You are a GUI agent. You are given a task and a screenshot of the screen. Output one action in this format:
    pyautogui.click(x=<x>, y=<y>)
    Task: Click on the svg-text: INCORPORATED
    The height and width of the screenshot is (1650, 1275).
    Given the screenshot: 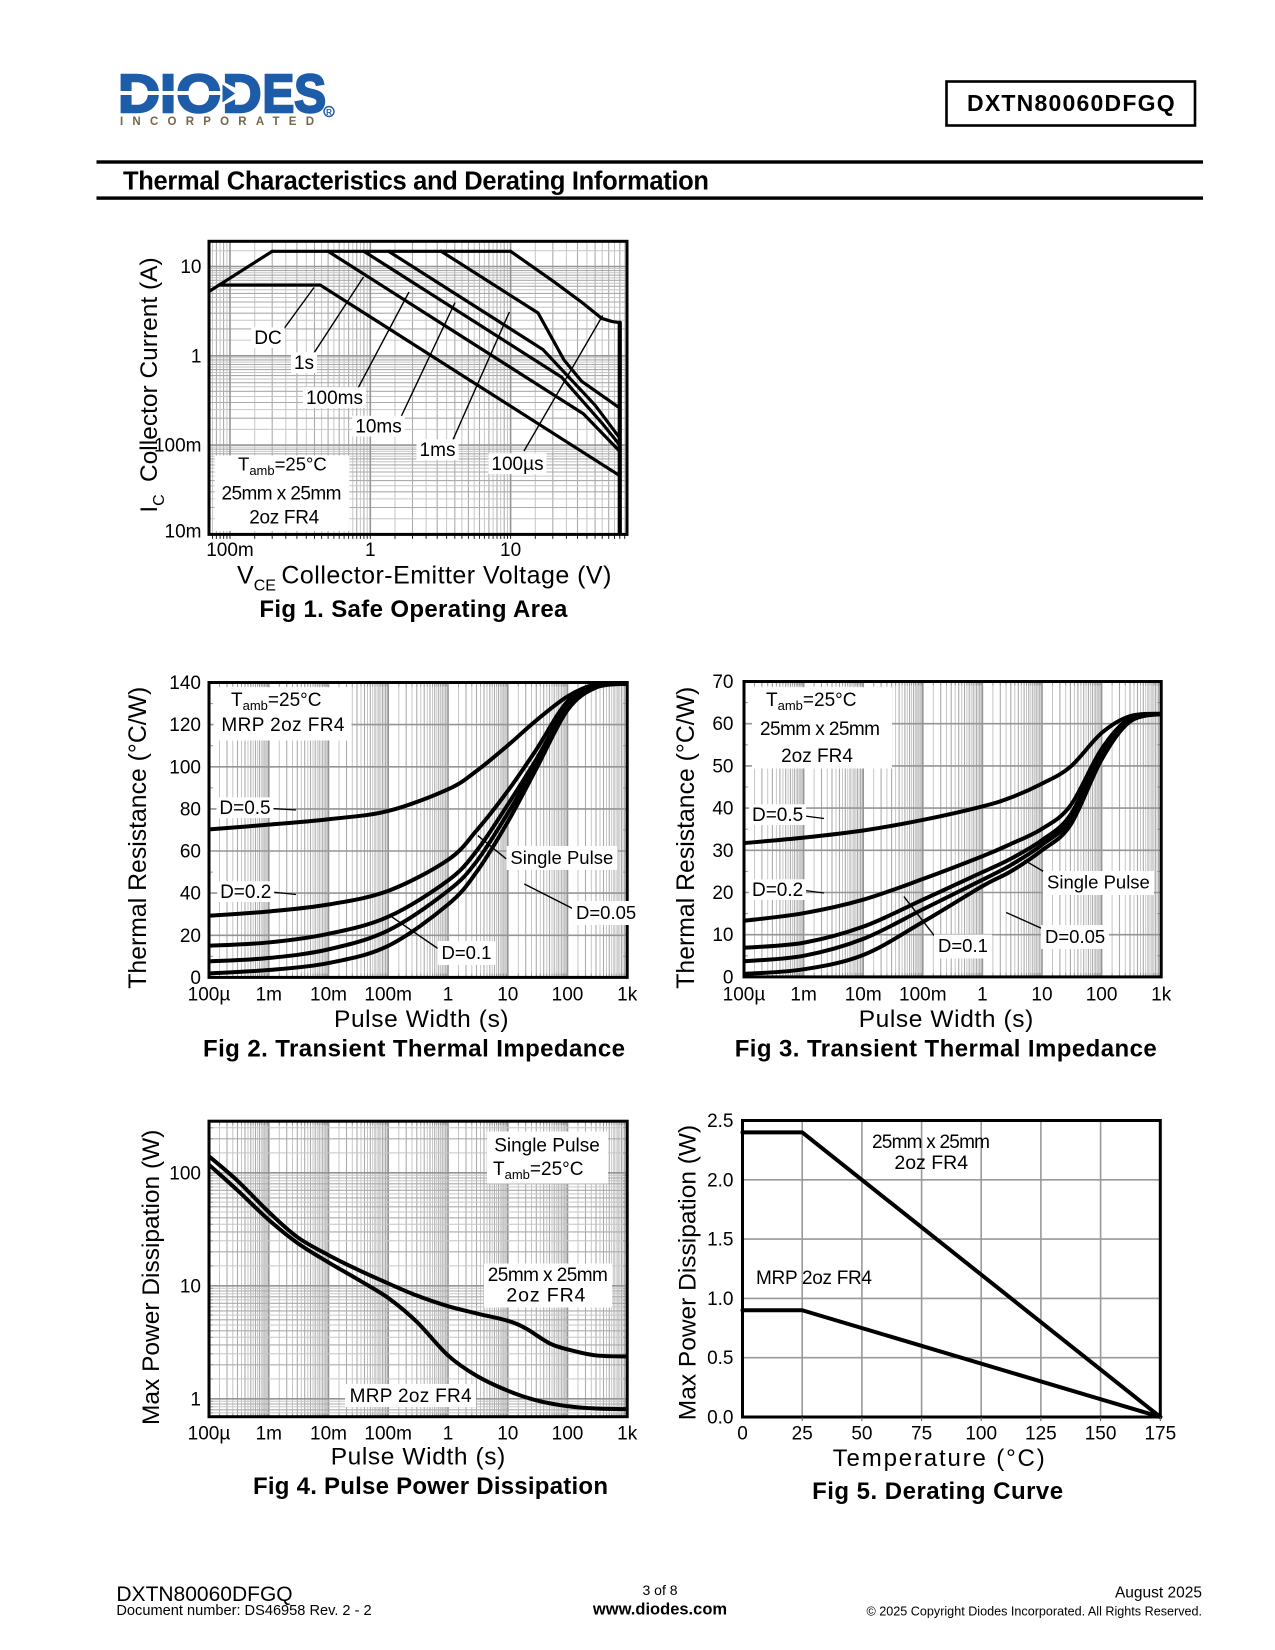 What is the action you would take?
    pyautogui.click(x=220, y=122)
    